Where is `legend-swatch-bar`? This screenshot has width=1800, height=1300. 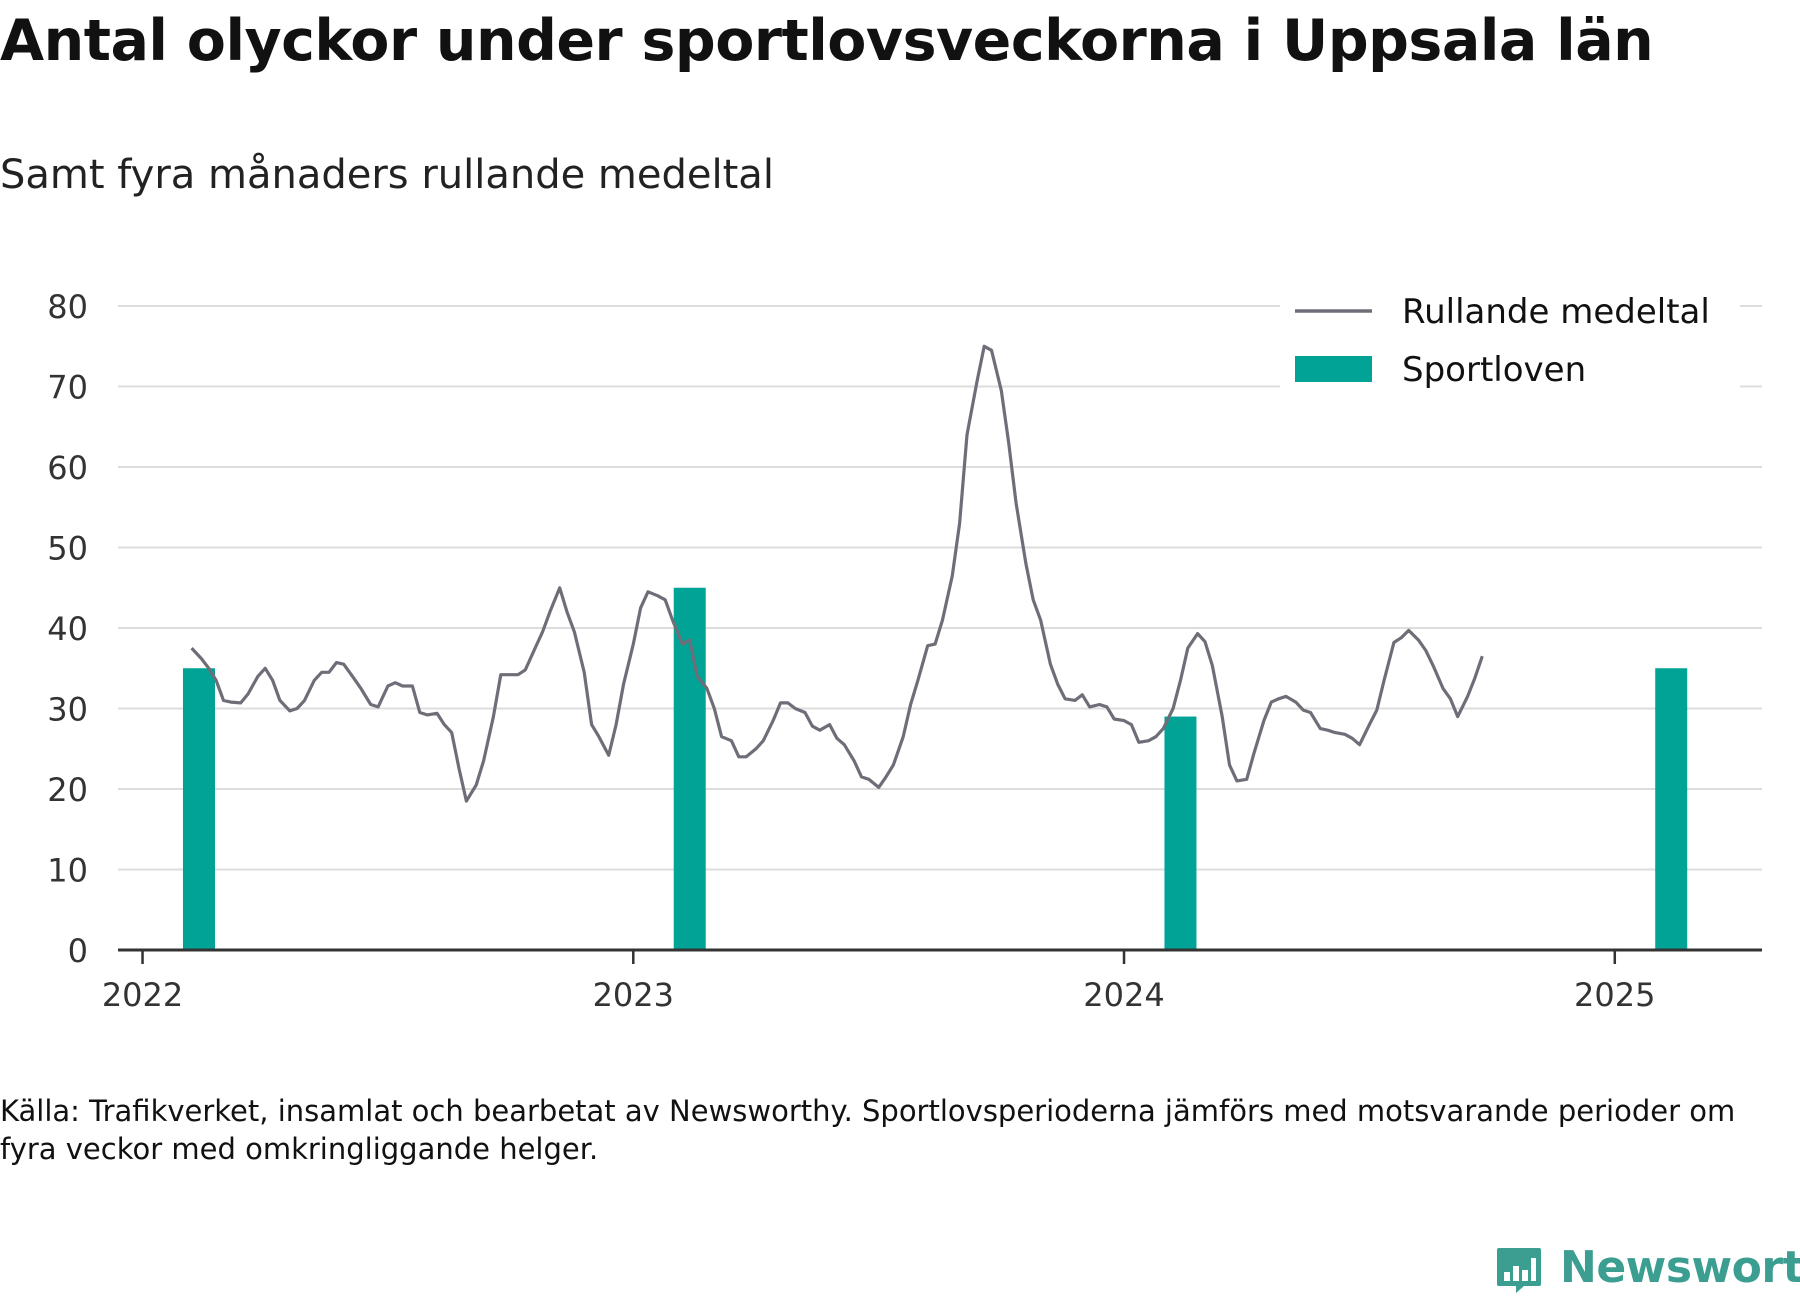
legend-swatch-bar is located at coordinates (1333, 369).